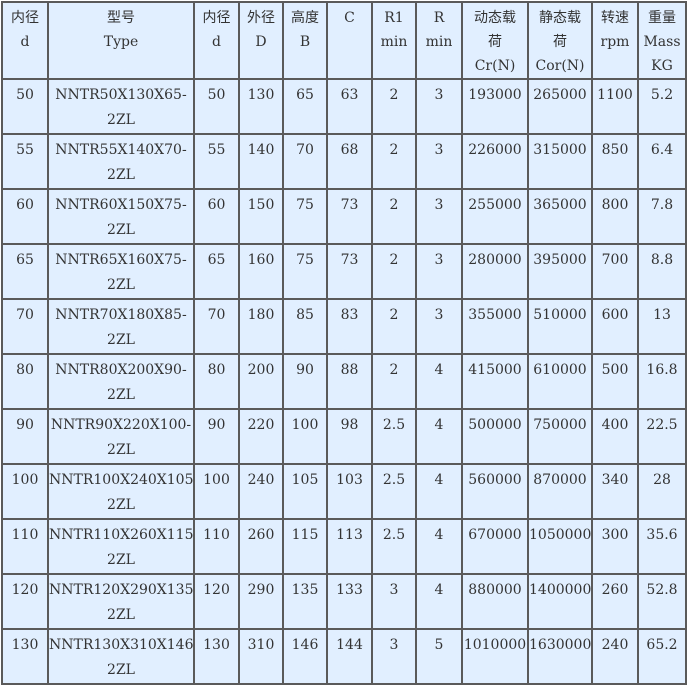 This screenshot has width=687, height=685. What do you see at coordinates (121, 370) in the screenshot?
I see `cell-text: NNTR80X200X90-` at bounding box center [121, 370].